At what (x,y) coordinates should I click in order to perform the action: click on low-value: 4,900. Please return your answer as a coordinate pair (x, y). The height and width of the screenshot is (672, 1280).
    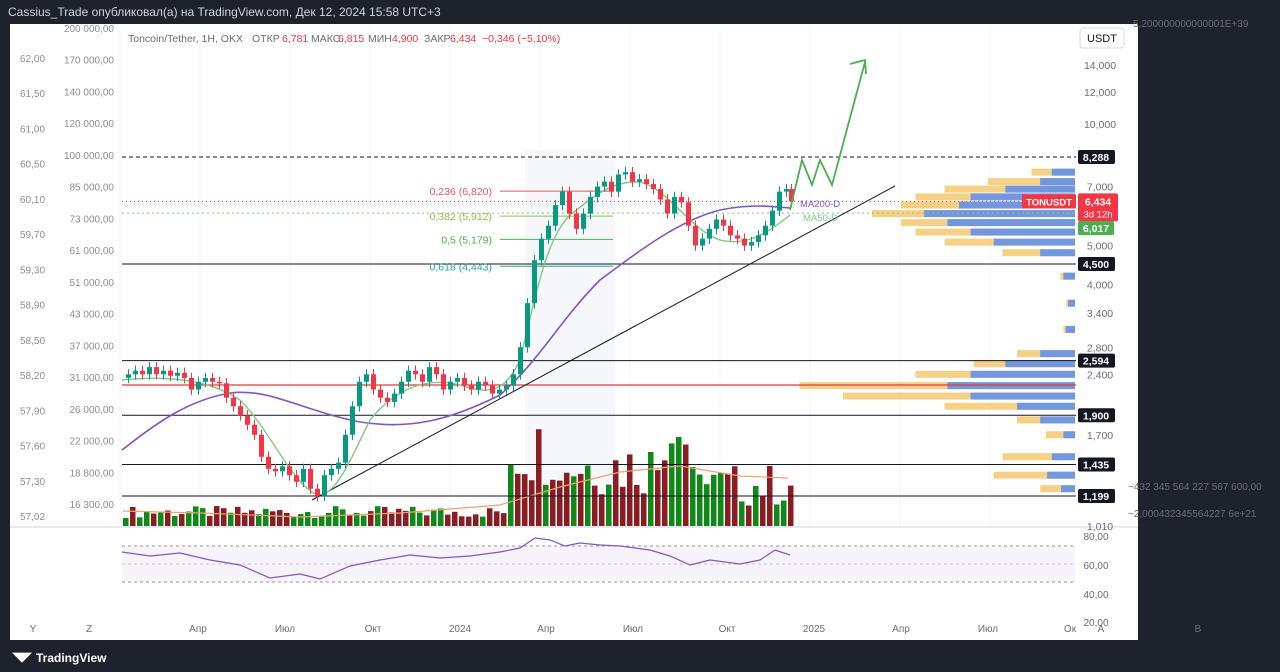
    Looking at the image, I should click on (405, 39).